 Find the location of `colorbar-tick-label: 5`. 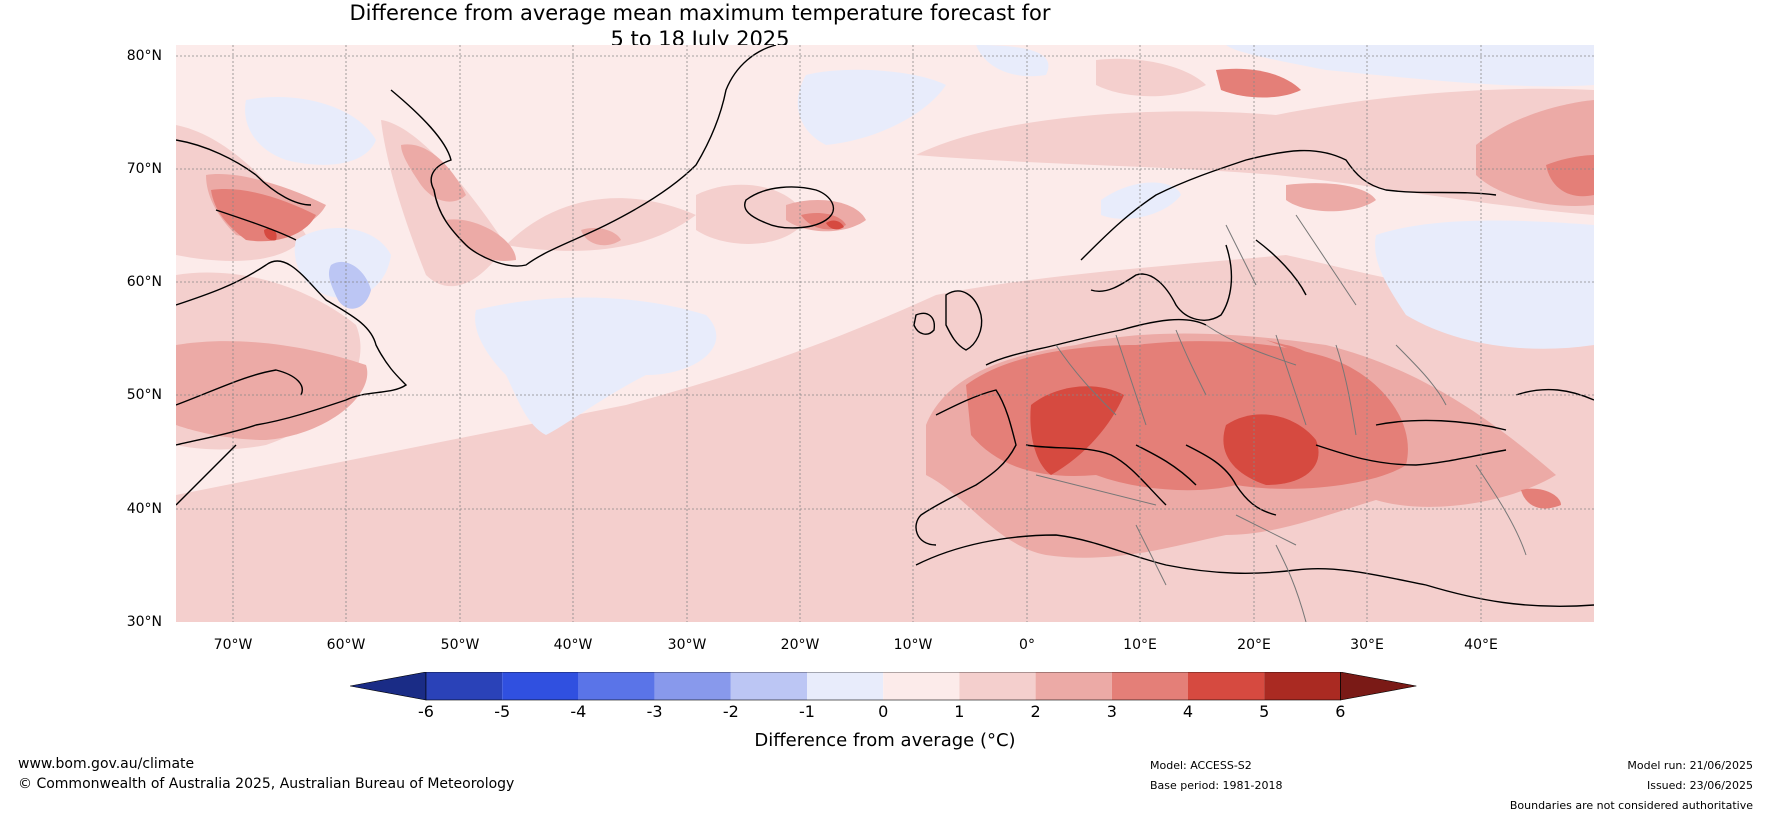

colorbar-tick-label: 5 is located at coordinates (1264, 711).